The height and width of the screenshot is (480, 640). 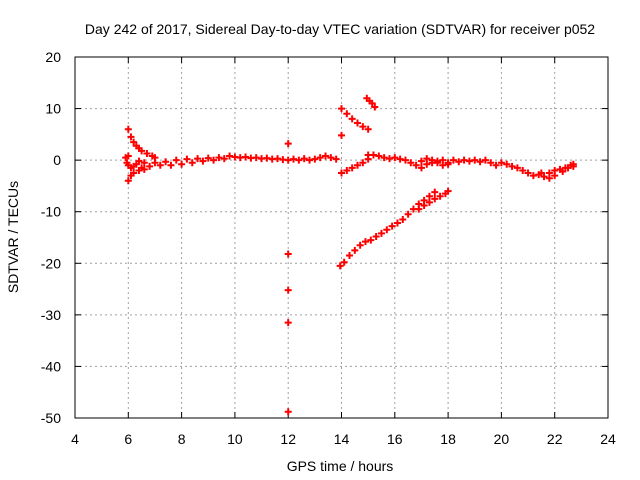 What do you see at coordinates (51, 315) in the screenshot?
I see `y-tick-label: -30` at bounding box center [51, 315].